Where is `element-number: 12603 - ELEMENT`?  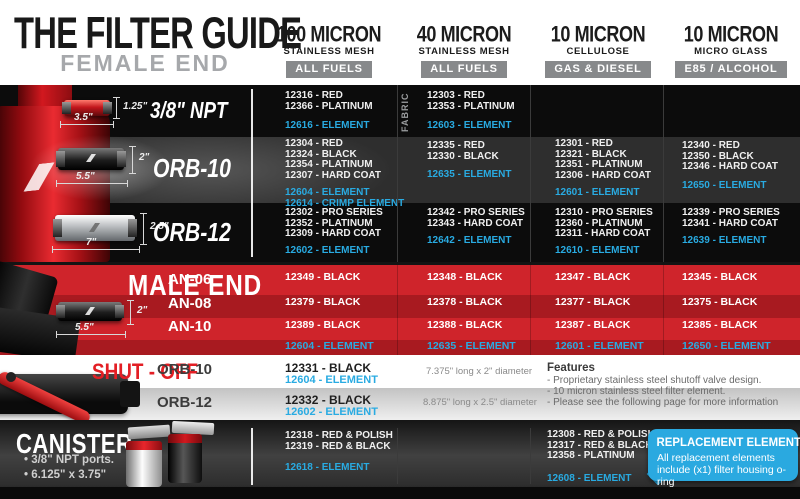 element-number: 12603 - ELEMENT is located at coordinates (469, 125).